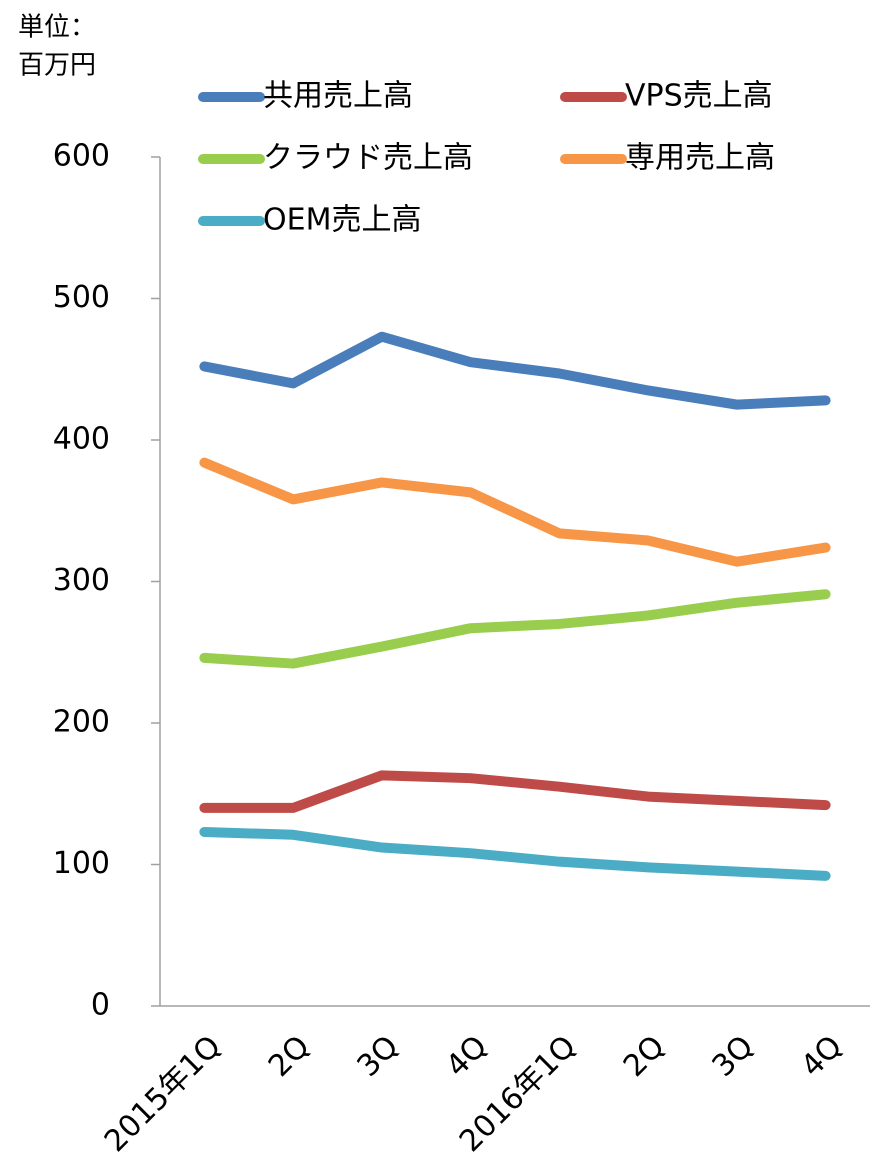 Image resolution: width=885 pixels, height=1167 pixels. Describe the element at coordinates (81, 580) in the screenshot. I see `y-tick-label: 300` at that location.